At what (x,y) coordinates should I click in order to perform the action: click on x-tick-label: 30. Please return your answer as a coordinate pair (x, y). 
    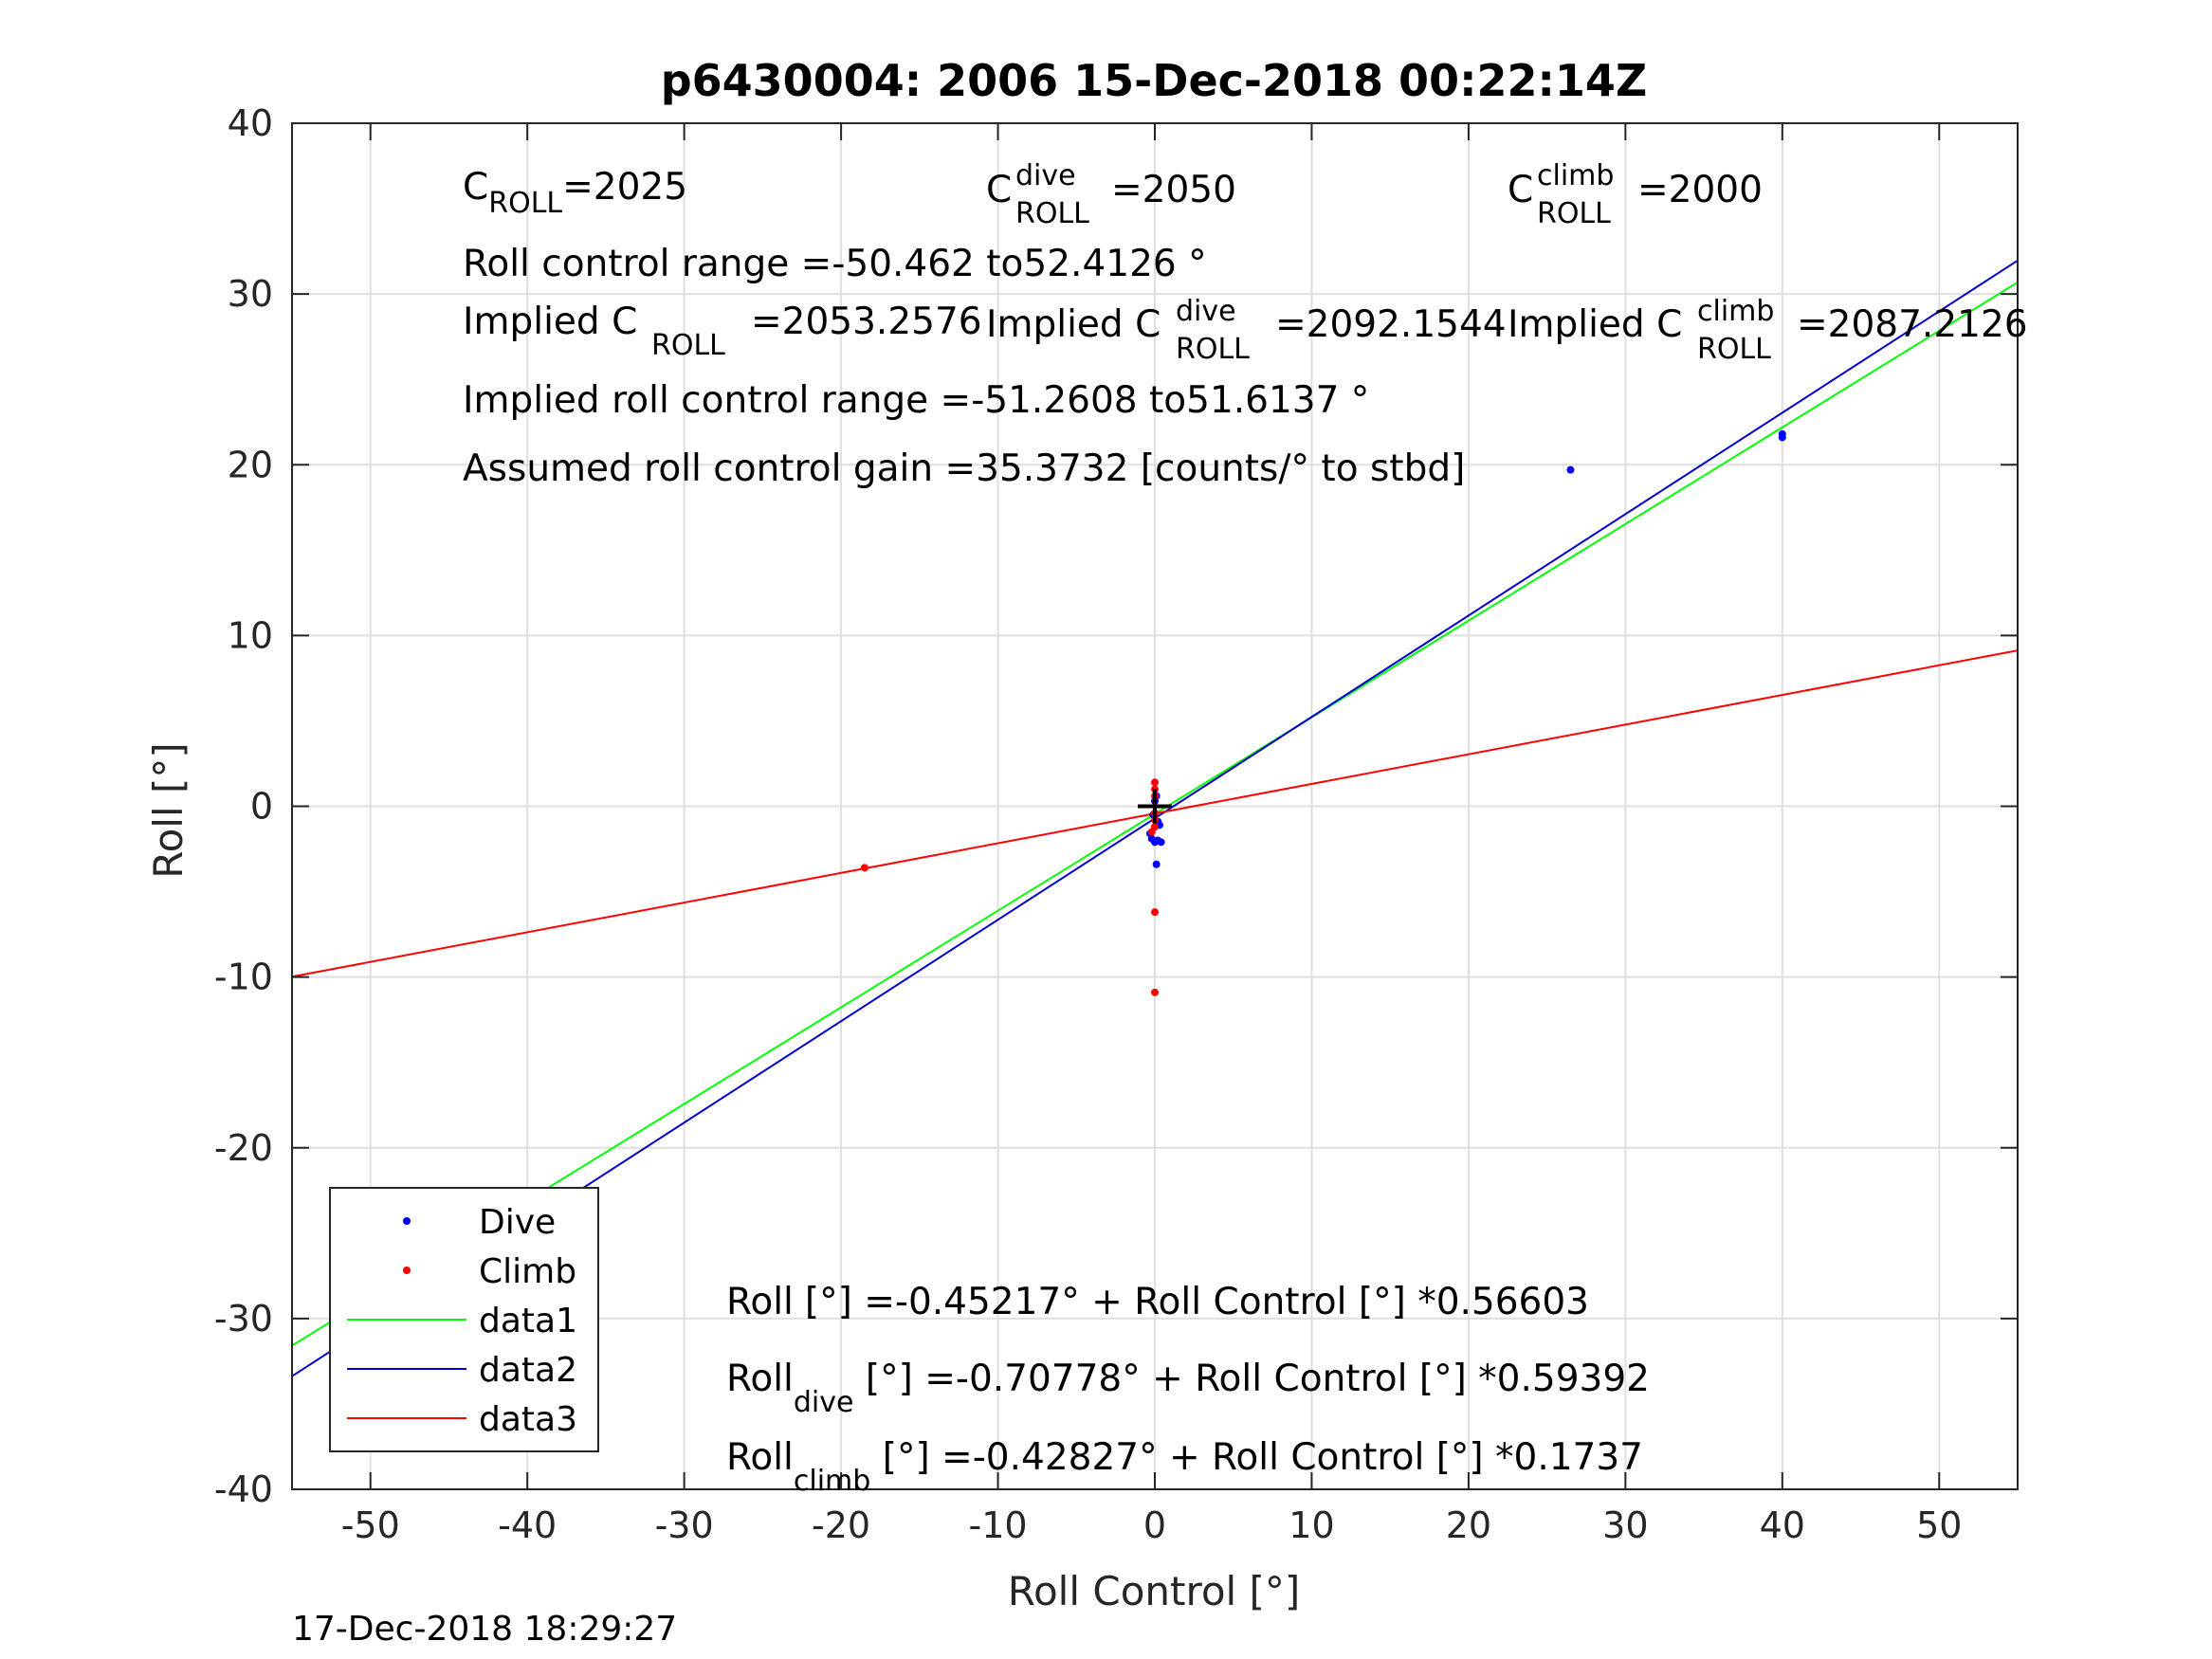
    Looking at the image, I should click on (1625, 1525).